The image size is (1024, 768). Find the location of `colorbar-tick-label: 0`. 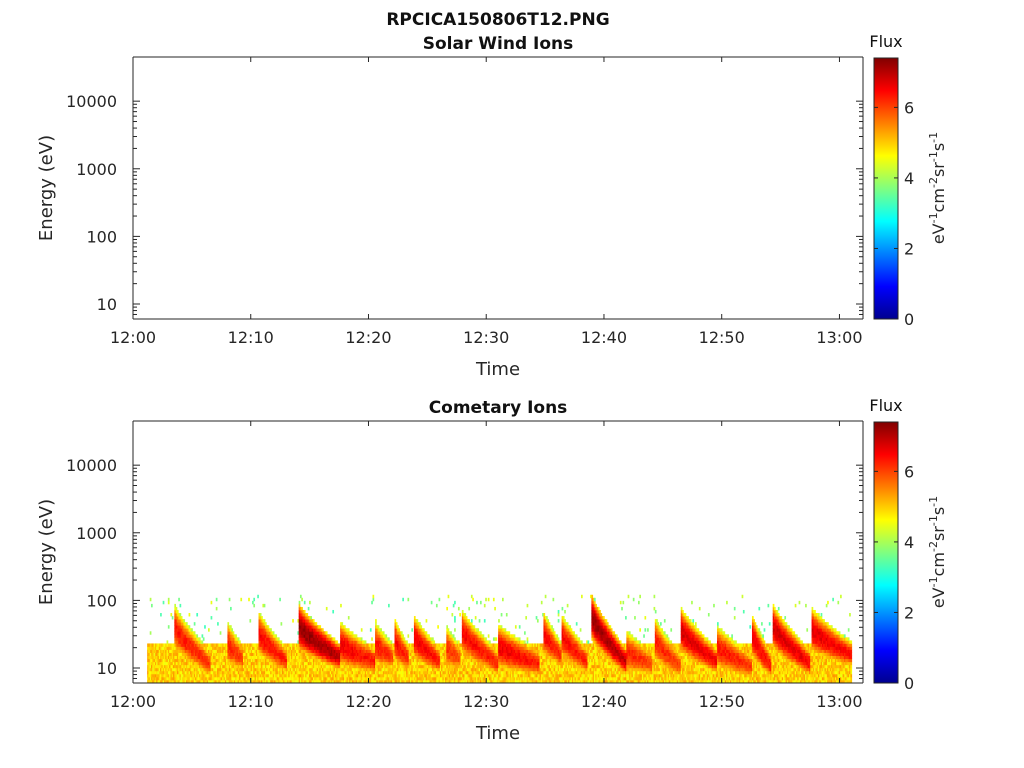

colorbar-tick-label: 0 is located at coordinates (909, 319).